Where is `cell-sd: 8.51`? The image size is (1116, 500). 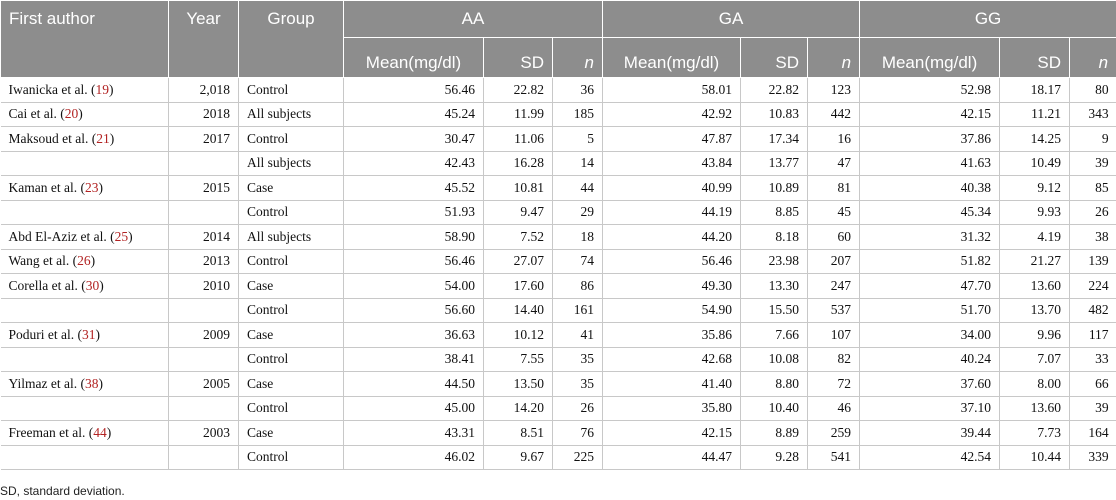 cell-sd: 8.51 is located at coordinates (518, 433).